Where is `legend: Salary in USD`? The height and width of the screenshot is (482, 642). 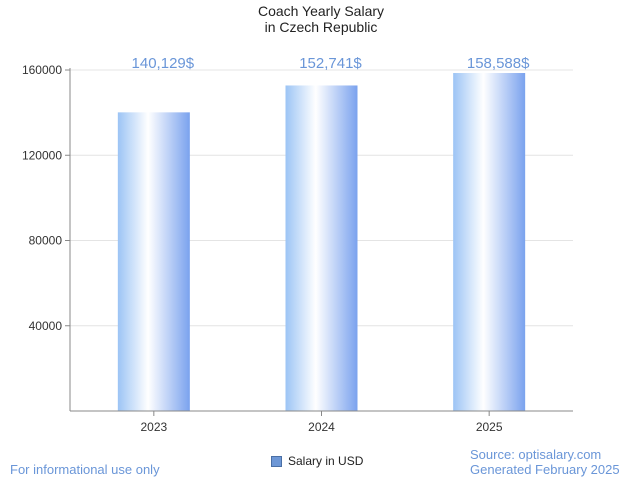
legend: Salary in USD is located at coordinates (317, 461).